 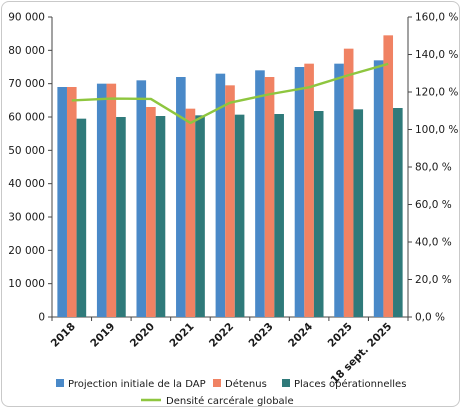 I want to click on y-left-tick-label: 70 000, so click(x=26, y=84).